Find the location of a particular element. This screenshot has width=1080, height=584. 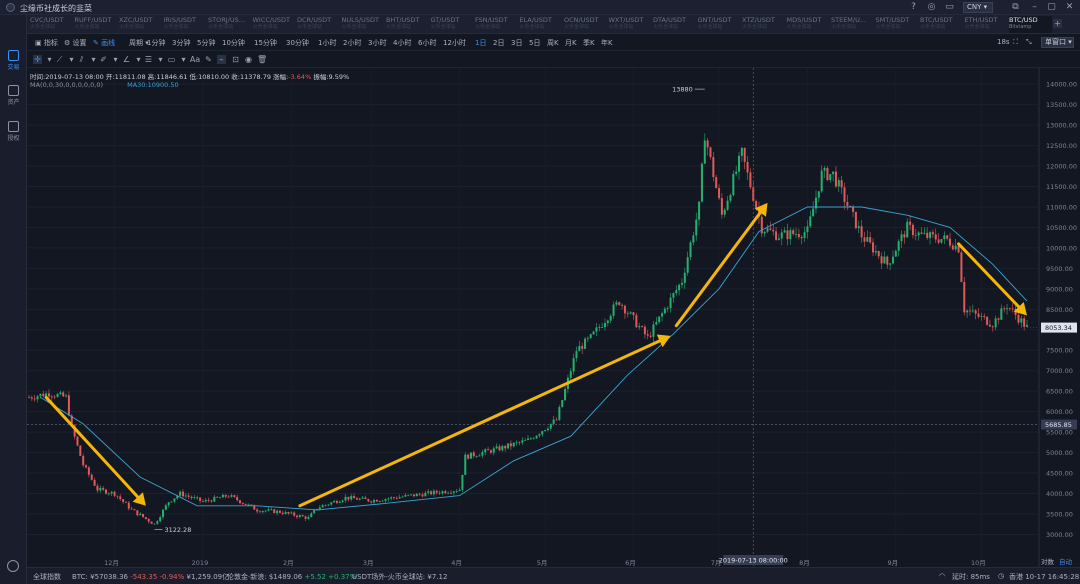

tab-pair: GNT/USDT 火币全球站 is located at coordinates (719, 24).